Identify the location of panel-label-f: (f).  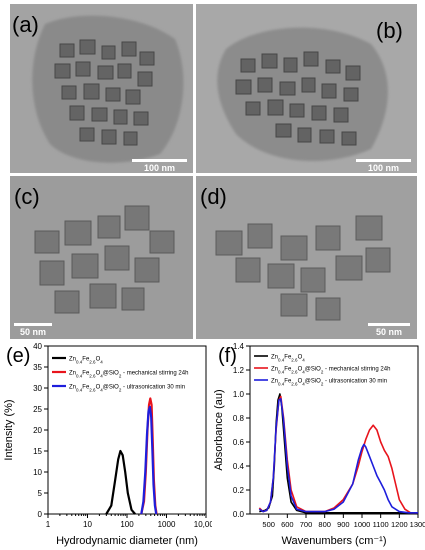
(227, 356).